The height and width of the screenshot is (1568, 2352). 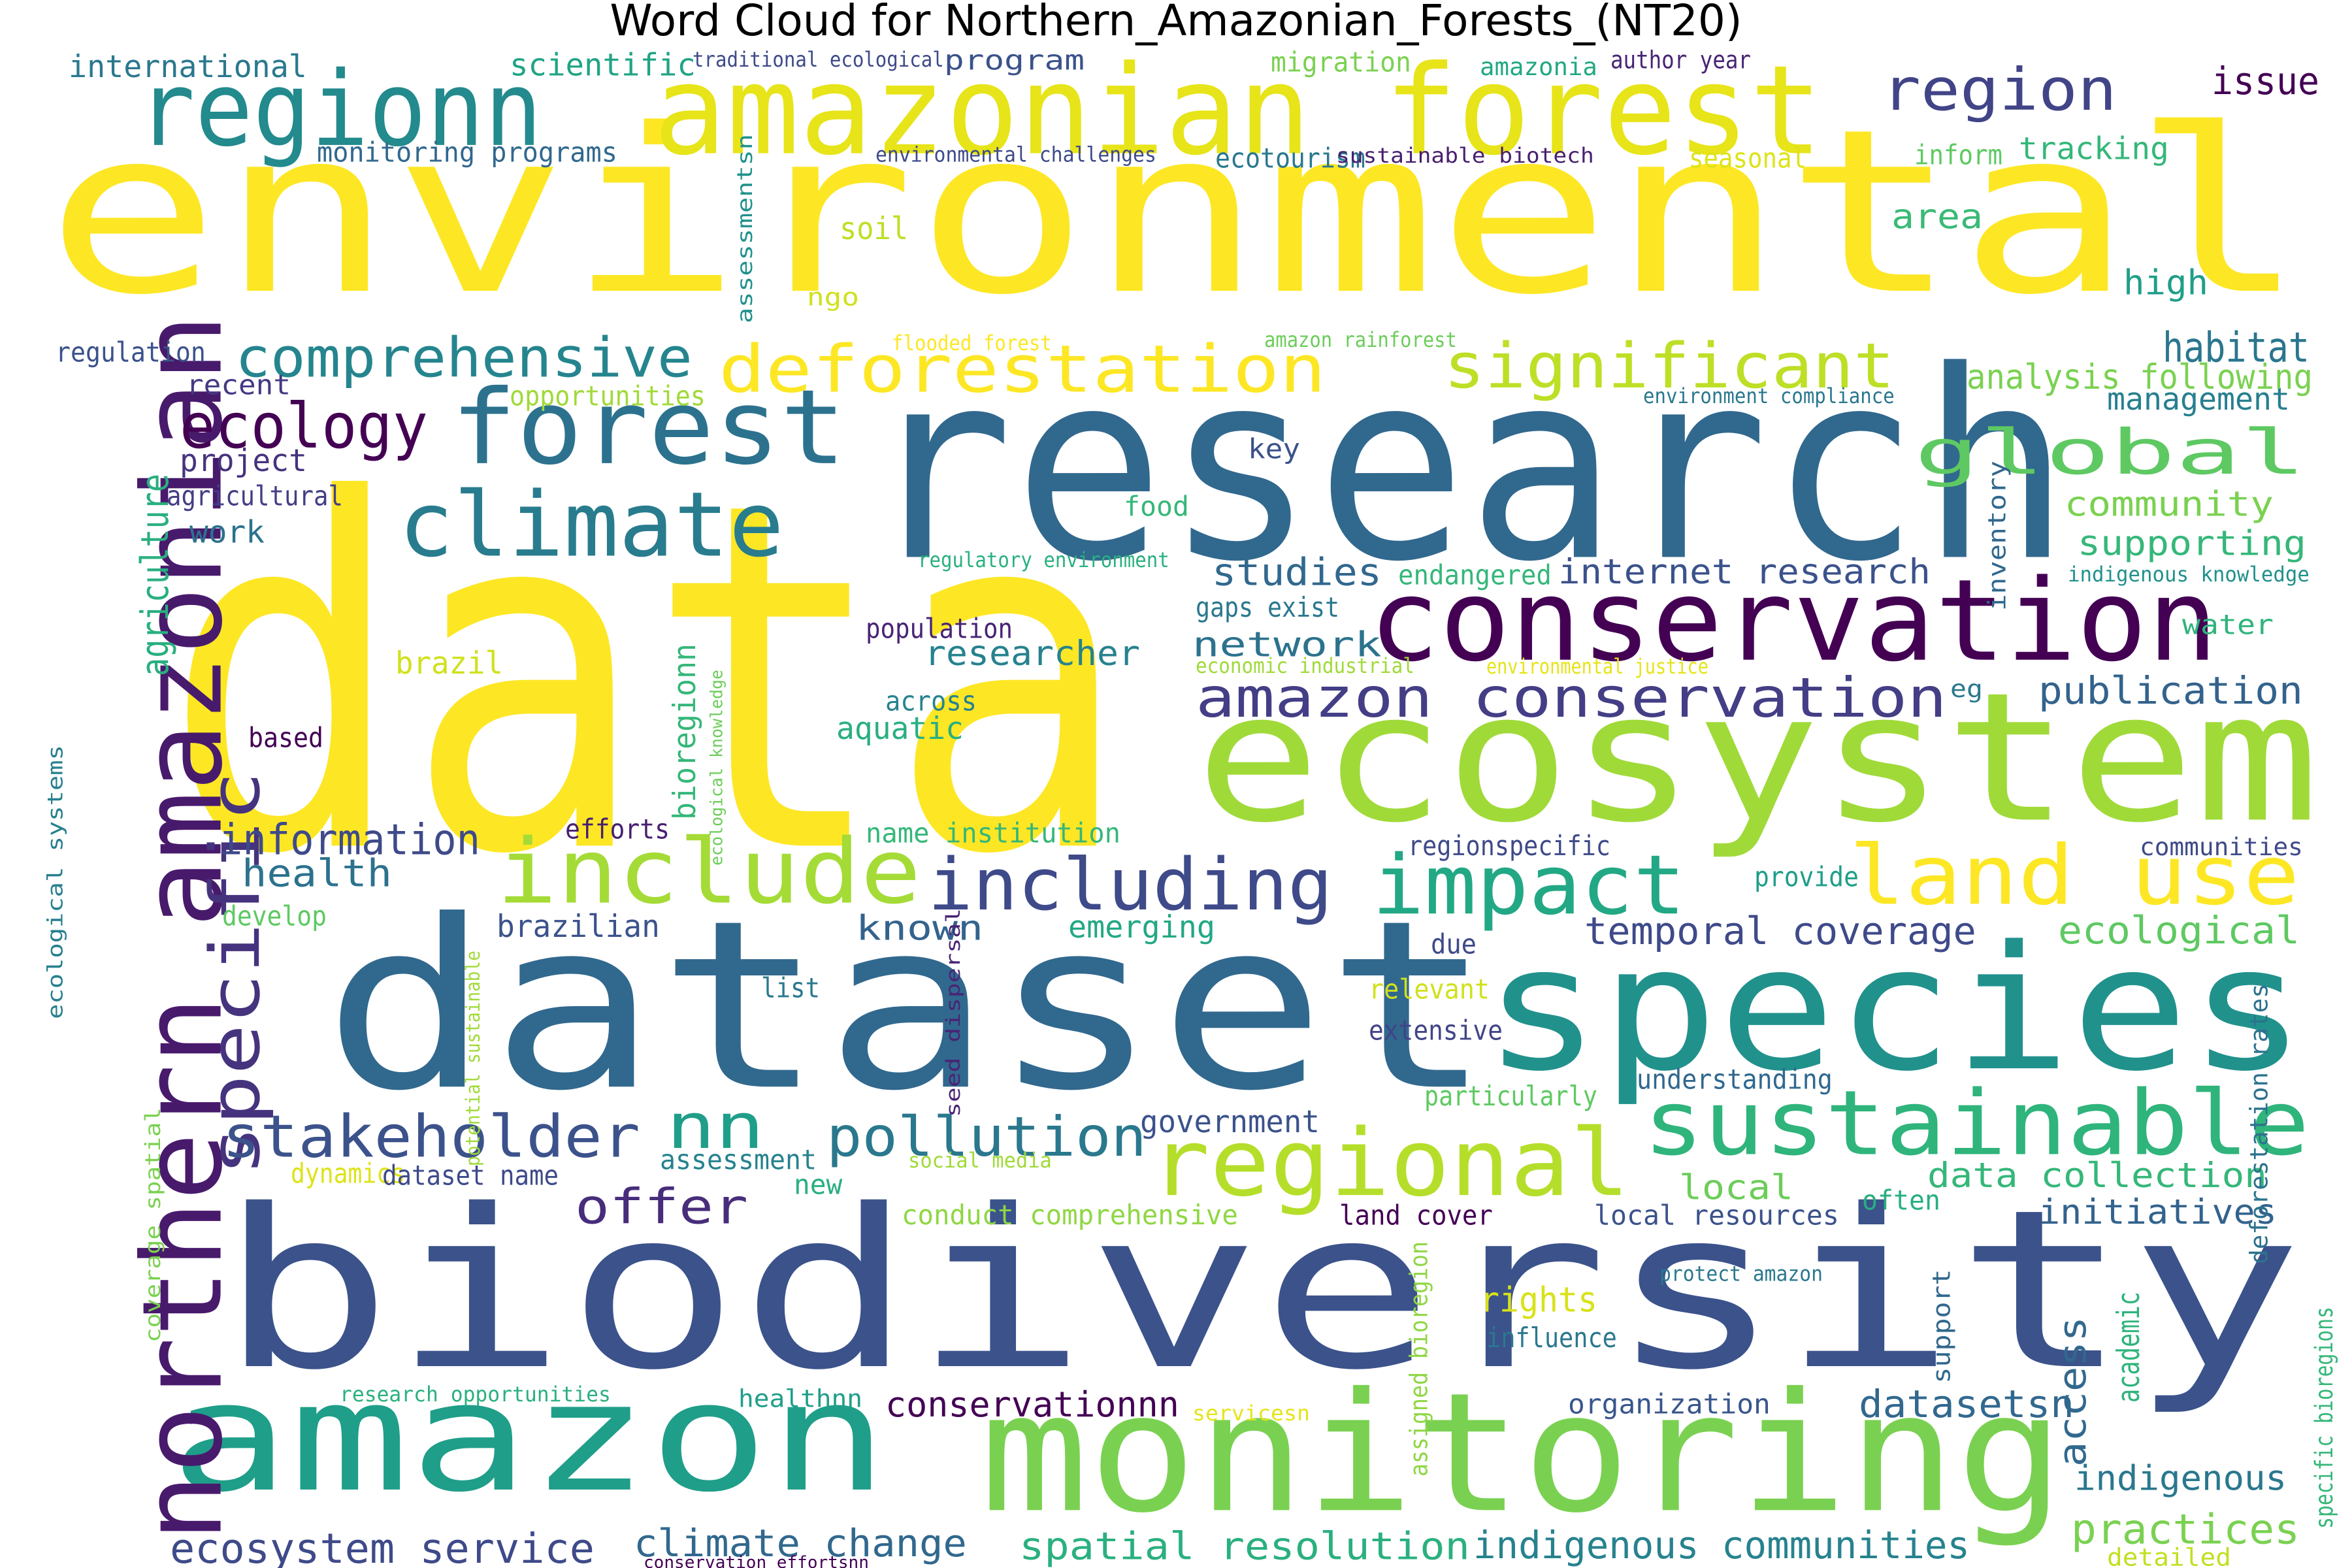 I want to click on cloud-word: data collection, so click(x=2097, y=1176).